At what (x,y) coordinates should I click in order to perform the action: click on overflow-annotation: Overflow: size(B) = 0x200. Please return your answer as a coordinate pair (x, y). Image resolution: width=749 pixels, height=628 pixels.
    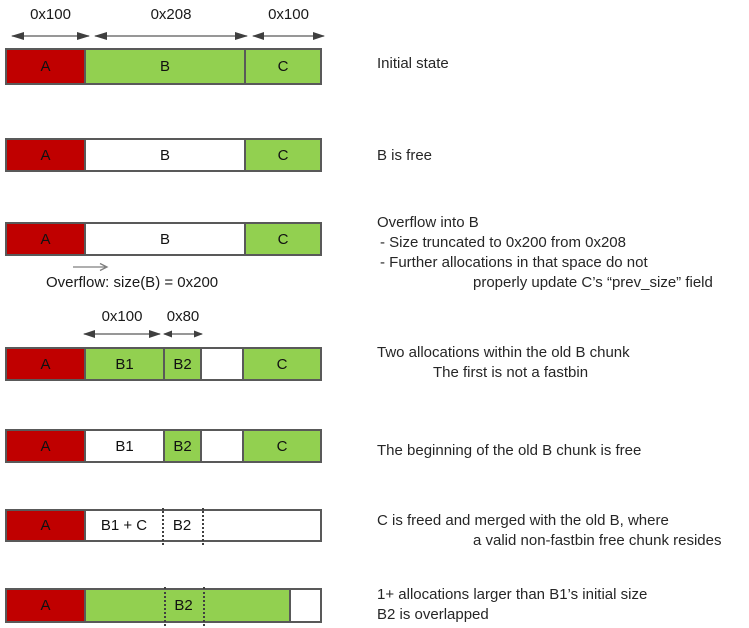
    Looking at the image, I should click on (132, 282).